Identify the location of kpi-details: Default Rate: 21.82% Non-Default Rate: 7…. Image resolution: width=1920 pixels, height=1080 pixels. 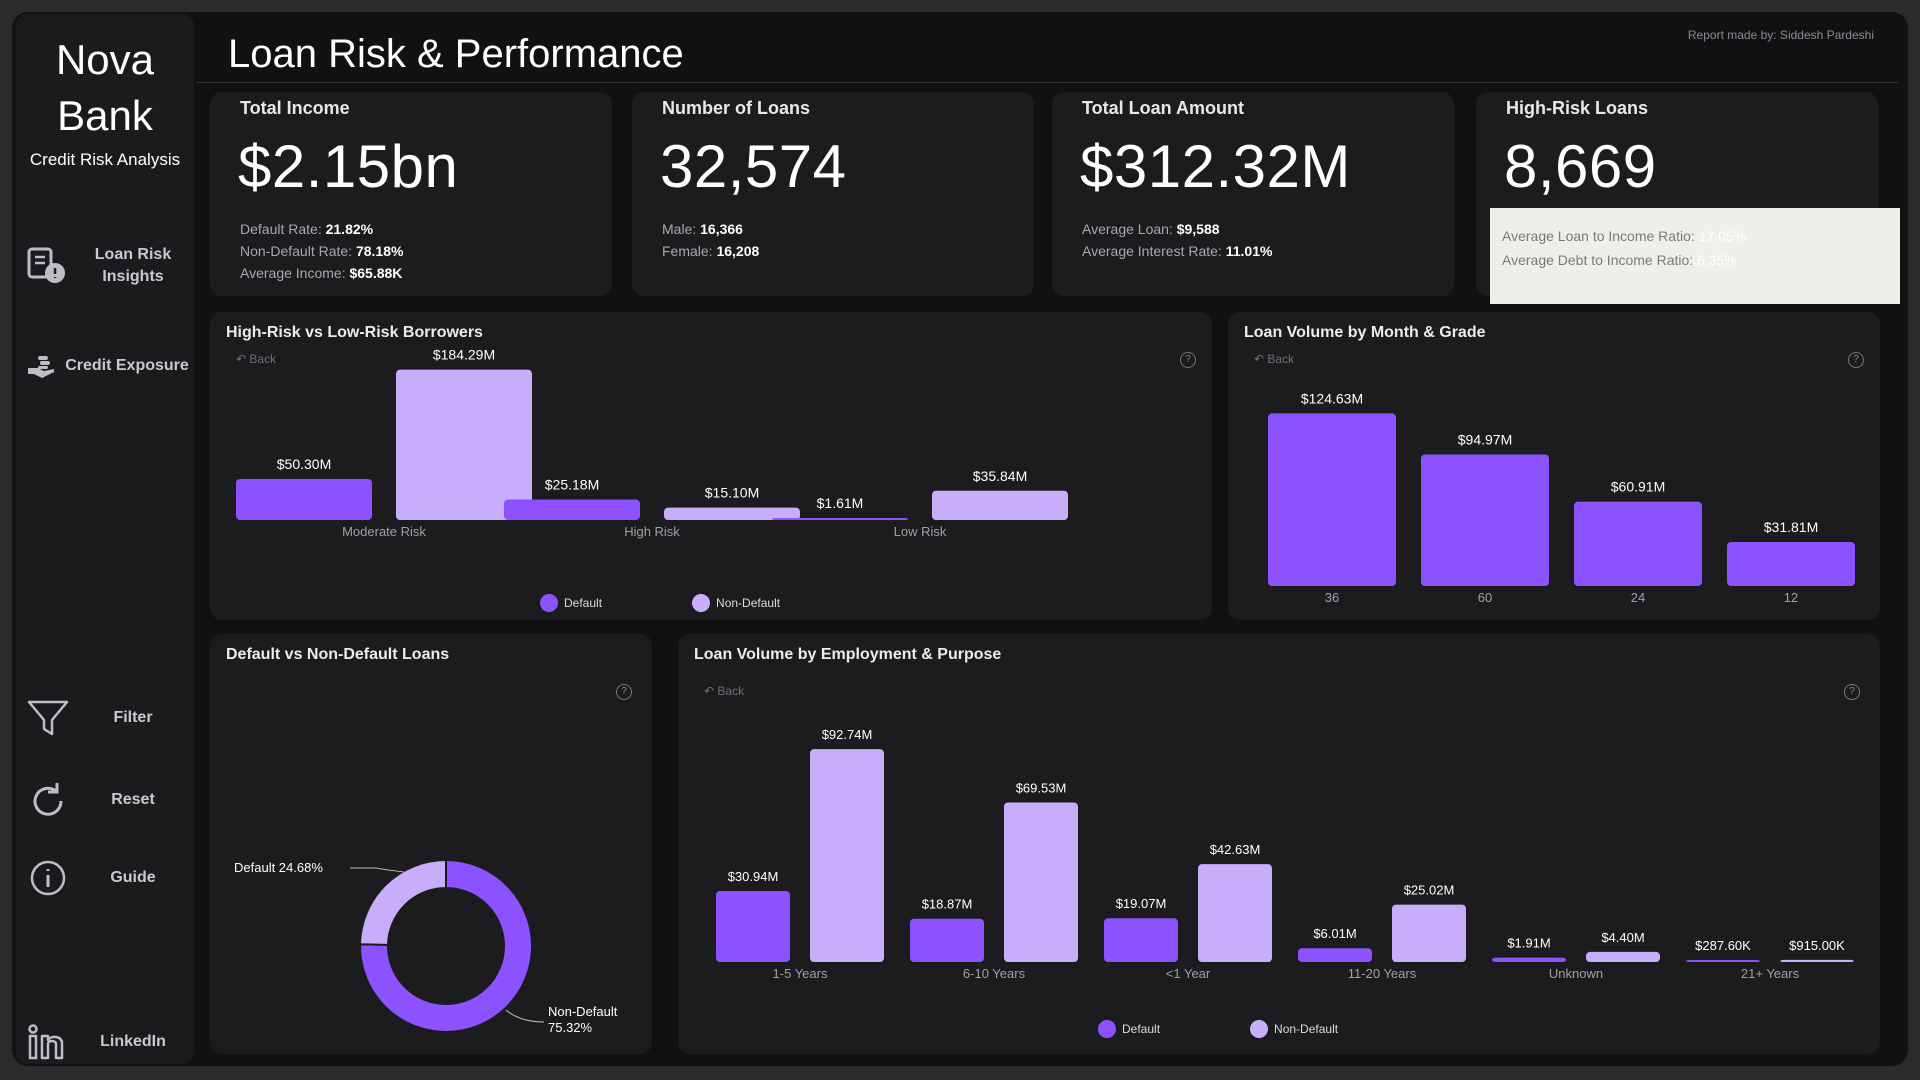
(321, 251).